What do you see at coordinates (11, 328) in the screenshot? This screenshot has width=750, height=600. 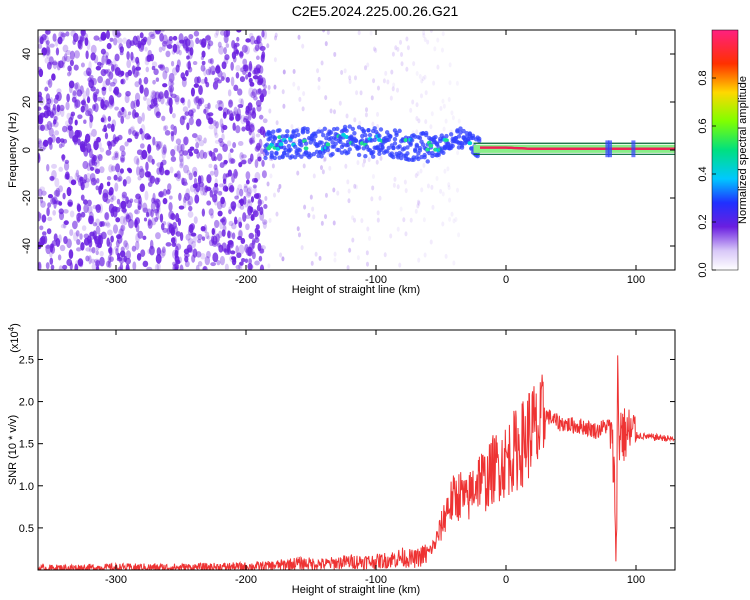 I see `snr-exponent-power: 4` at bounding box center [11, 328].